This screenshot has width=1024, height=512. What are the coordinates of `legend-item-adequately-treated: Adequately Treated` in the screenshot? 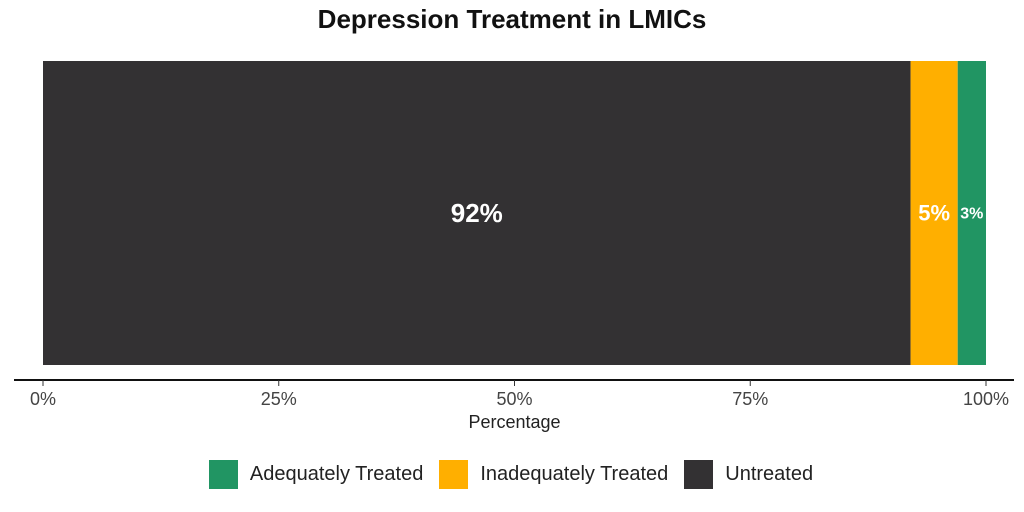 It's located at (316, 474).